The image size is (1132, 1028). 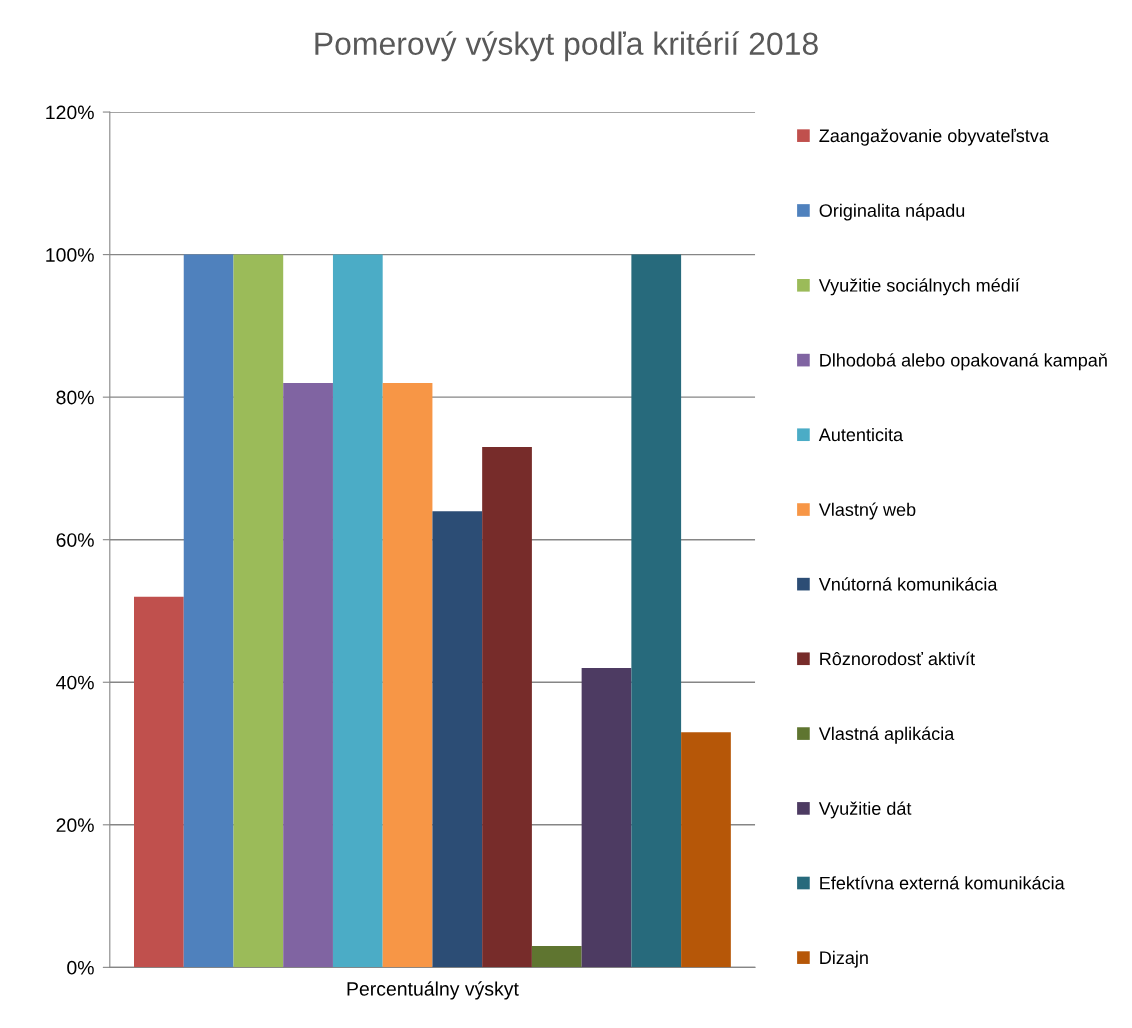 What do you see at coordinates (75, 540) in the screenshot?
I see `y-tick-label: 60%` at bounding box center [75, 540].